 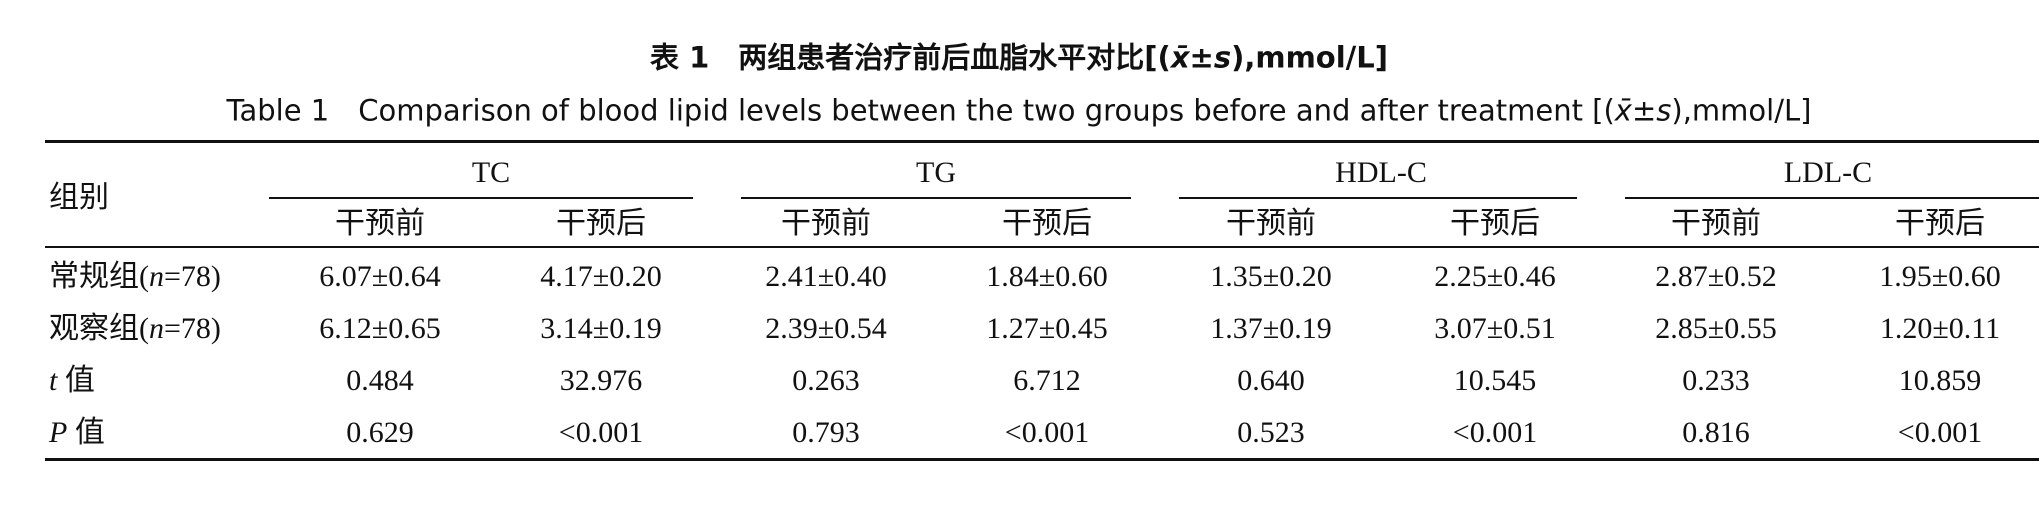 What do you see at coordinates (1047, 328) in the screenshot?
I see `data-cell: 1.27±0.45` at bounding box center [1047, 328].